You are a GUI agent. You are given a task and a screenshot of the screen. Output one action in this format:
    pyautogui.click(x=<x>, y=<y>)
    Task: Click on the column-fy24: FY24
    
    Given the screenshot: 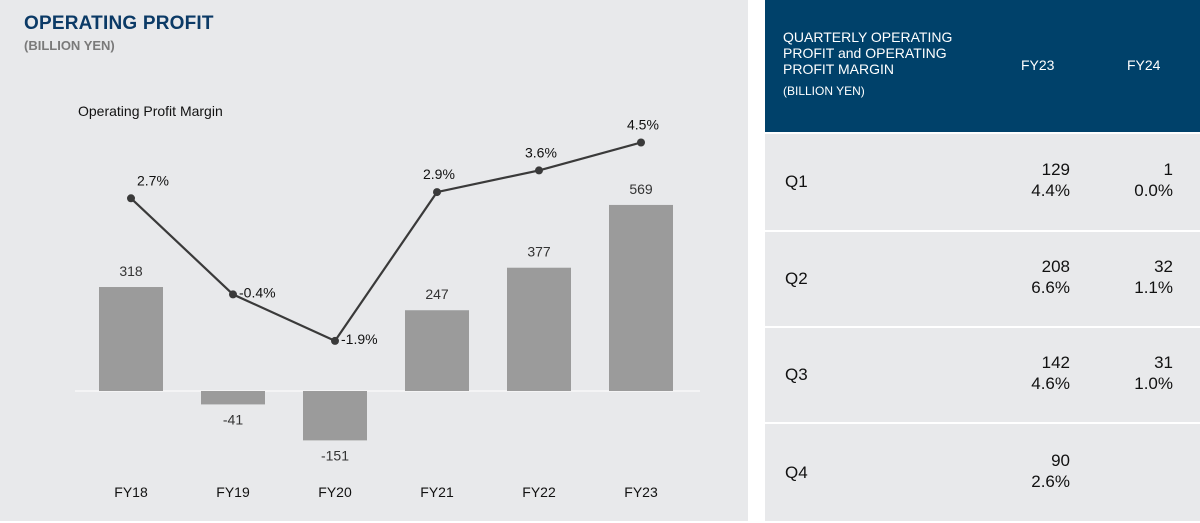 What is the action you would take?
    pyautogui.click(x=1144, y=65)
    